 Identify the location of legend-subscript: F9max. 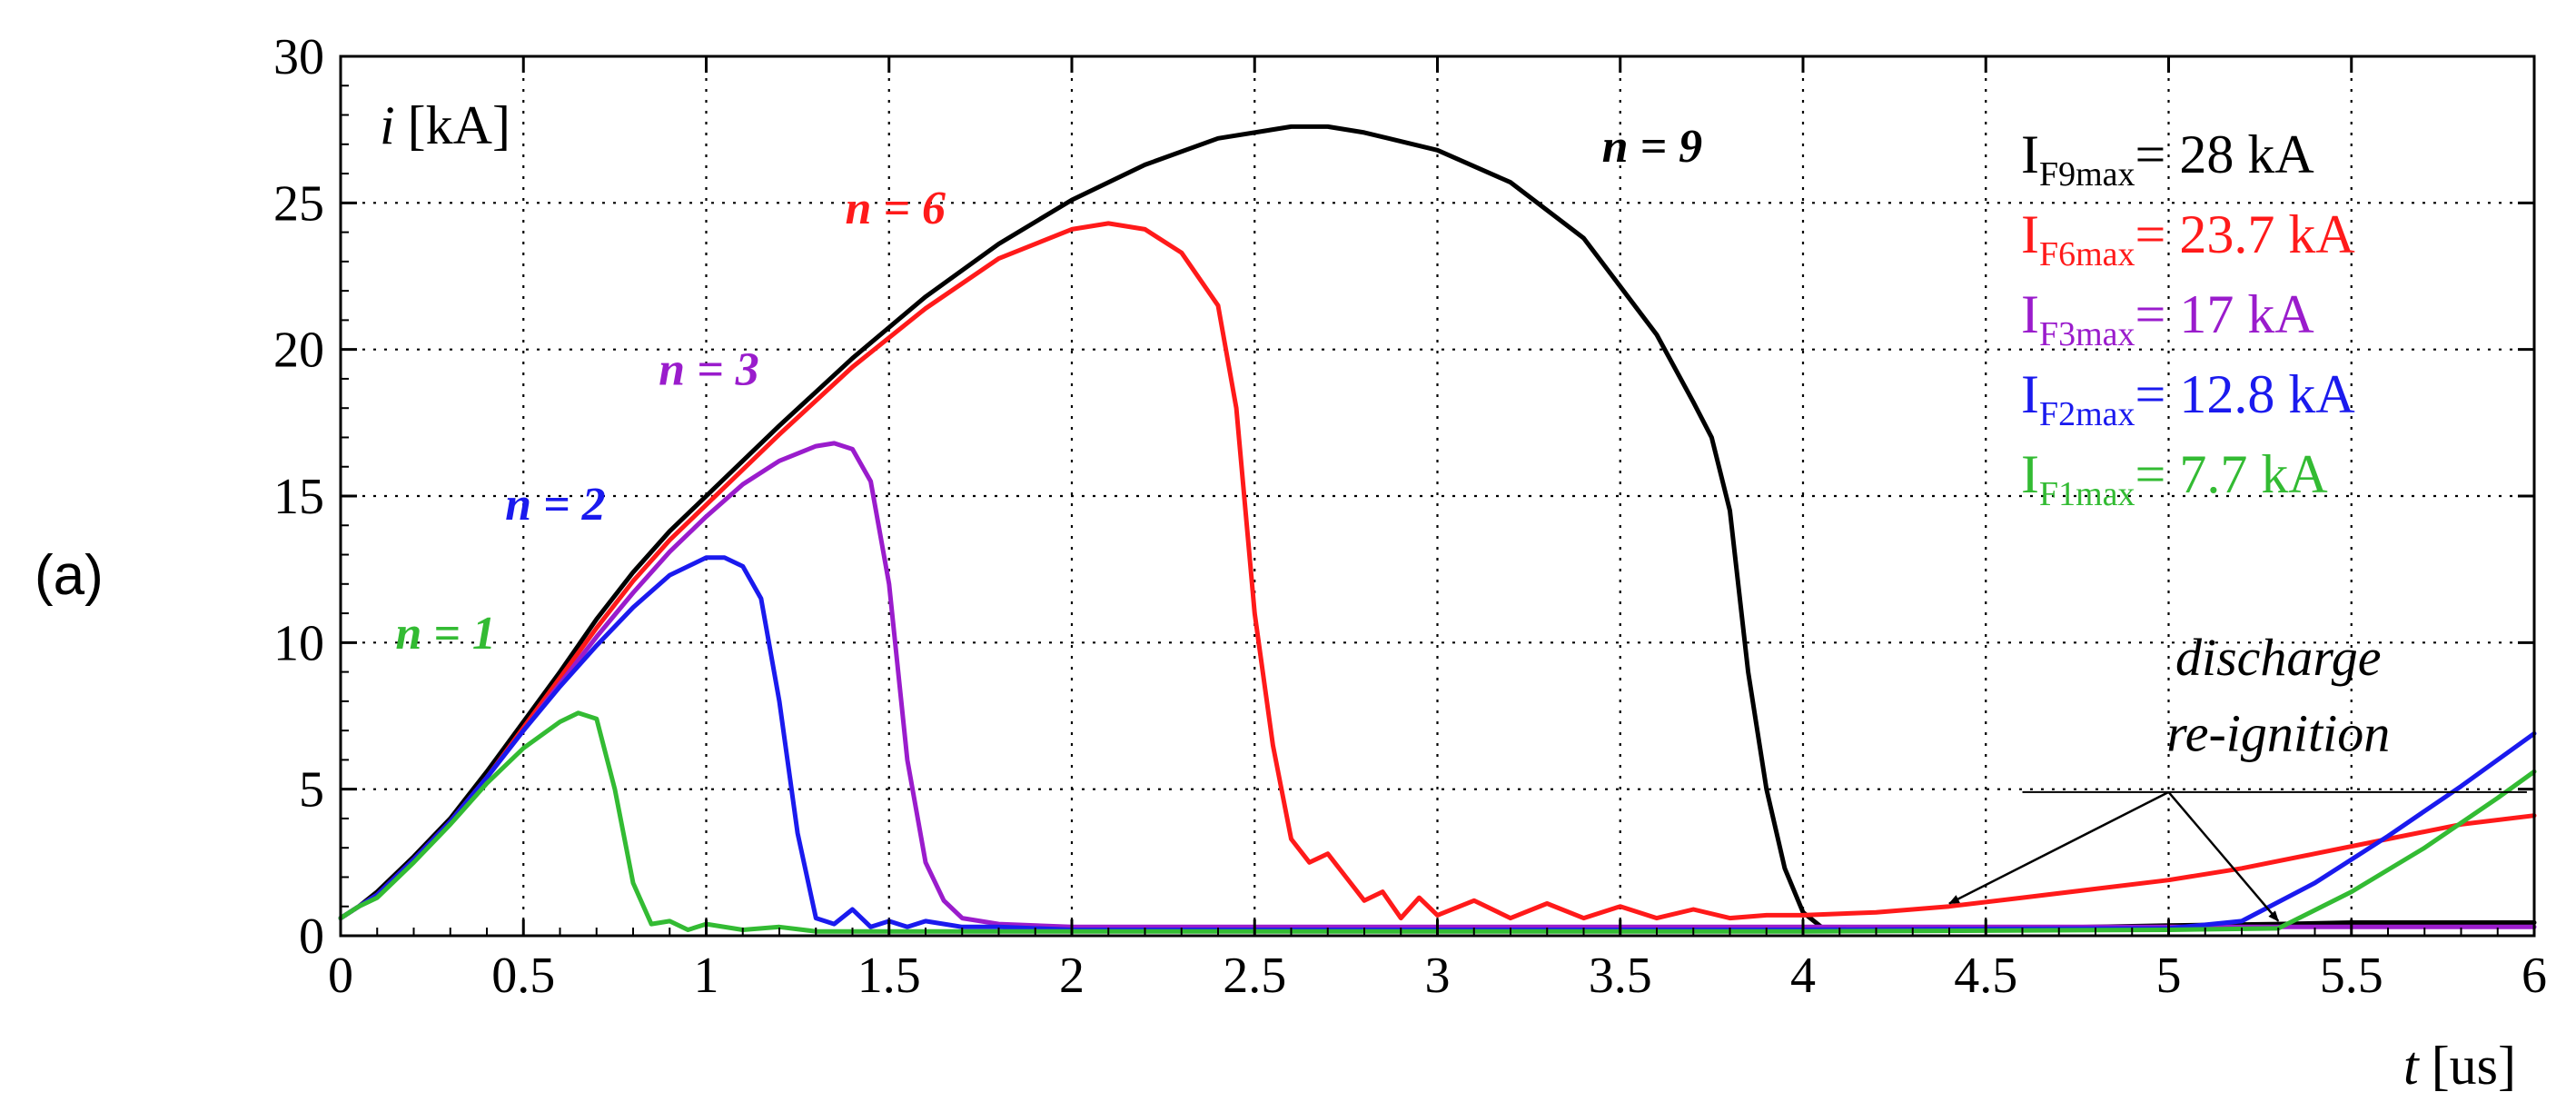
(2087, 174).